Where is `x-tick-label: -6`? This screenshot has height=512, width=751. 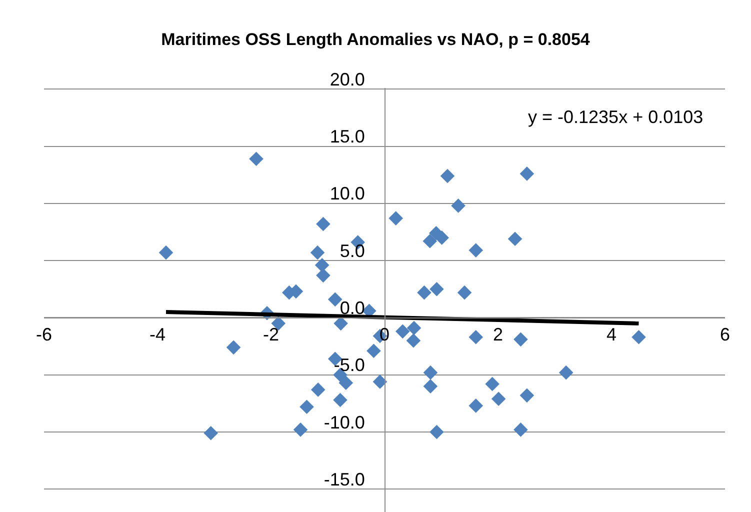 x-tick-label: -6 is located at coordinates (44, 334).